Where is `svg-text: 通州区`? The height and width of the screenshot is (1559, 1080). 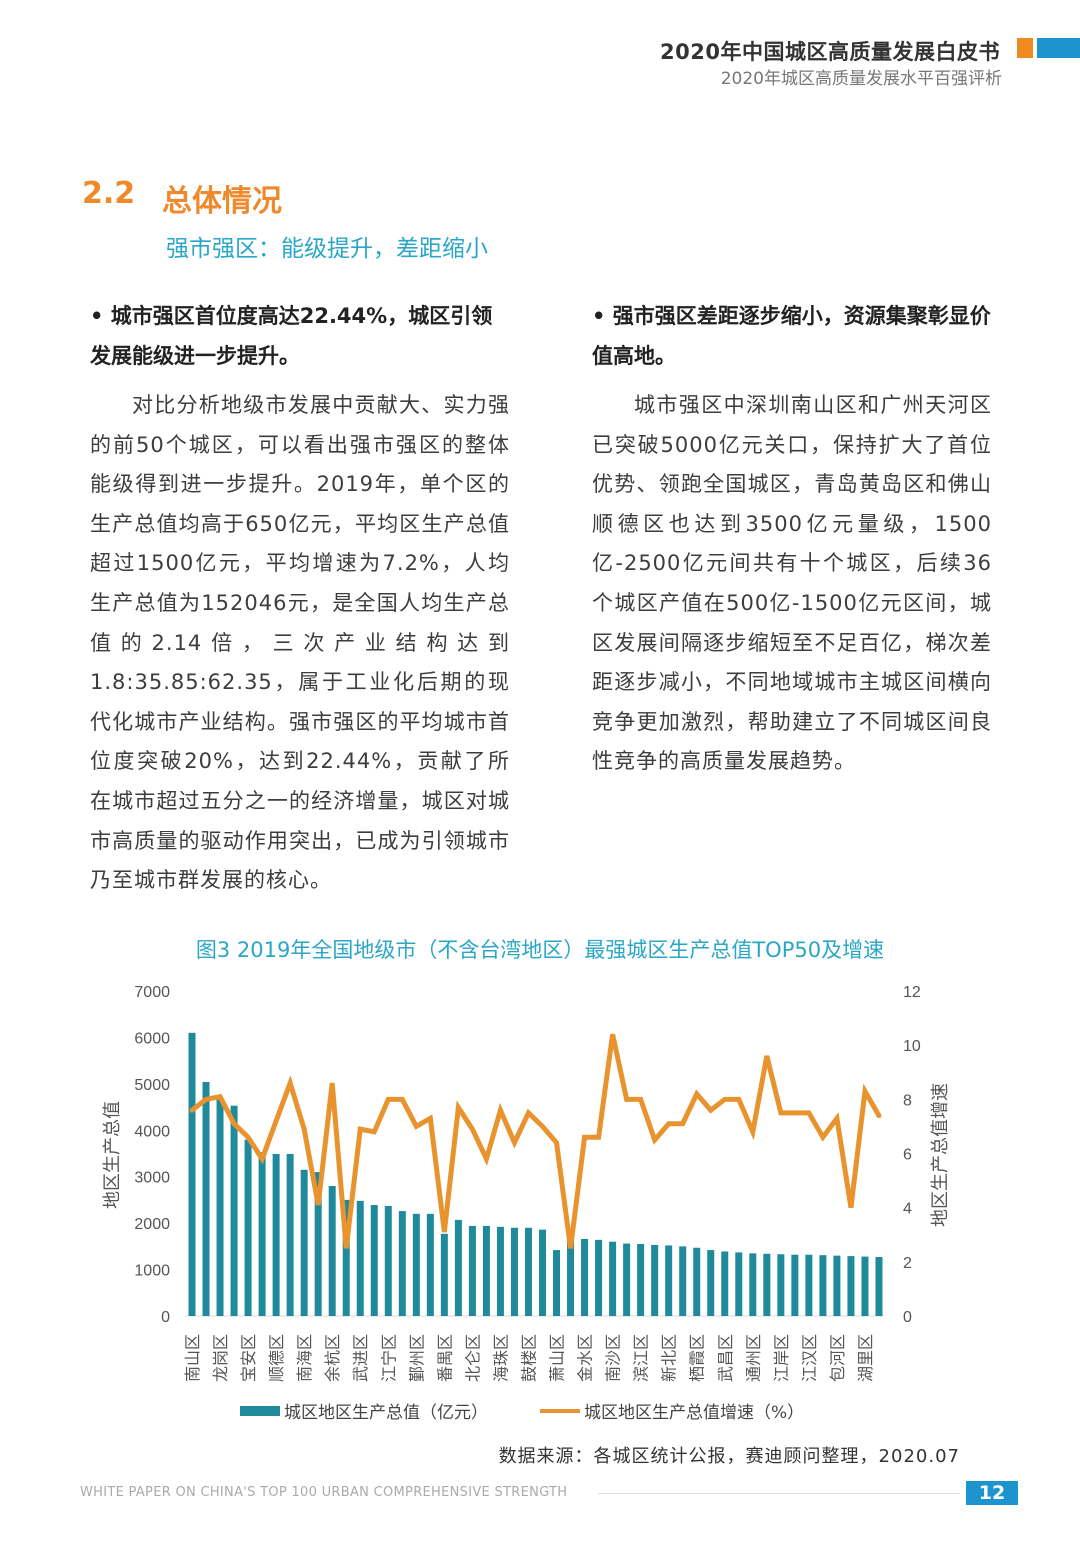
svg-text: 通州区 is located at coordinates (753, 1358).